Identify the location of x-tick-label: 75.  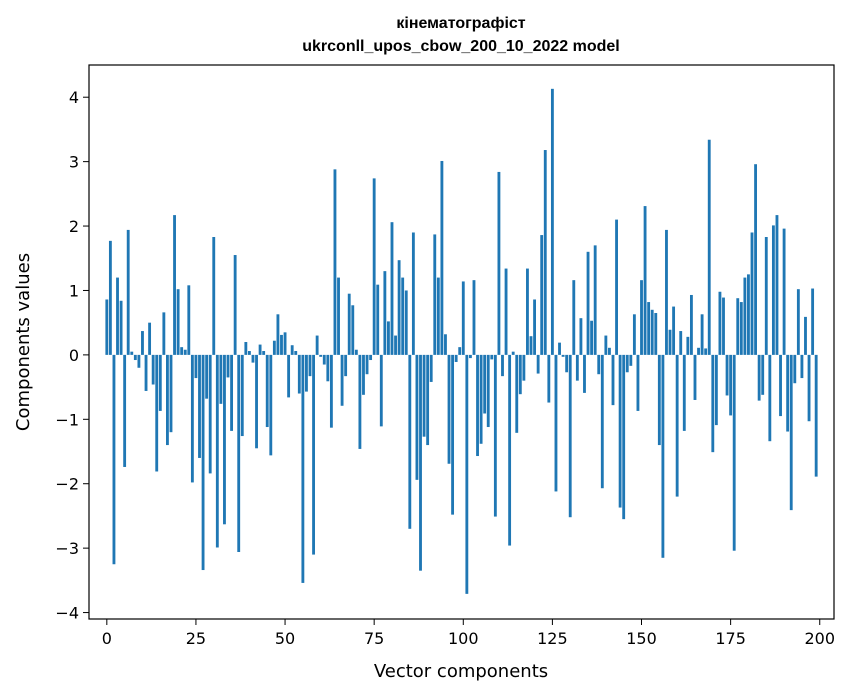
(374, 638).